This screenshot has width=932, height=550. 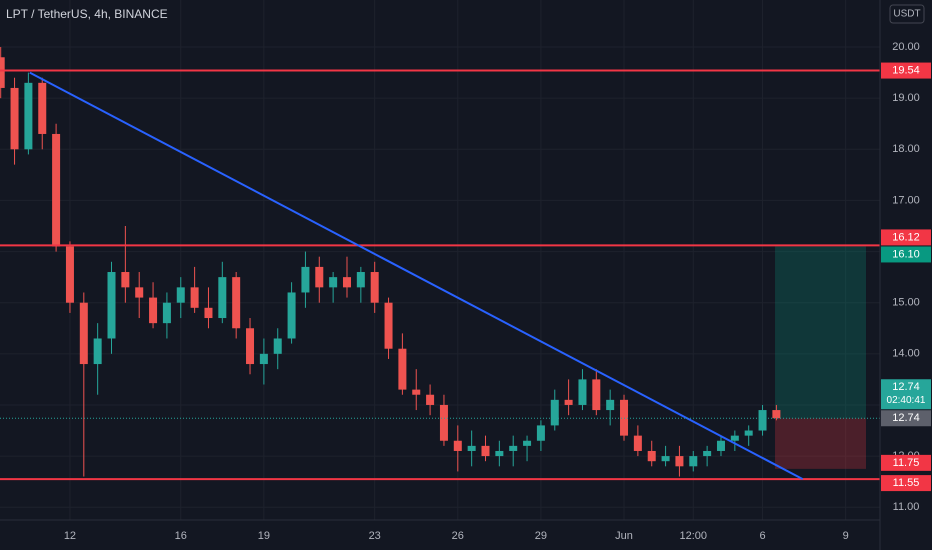 What do you see at coordinates (821, 443) in the screenshot?
I see `position-stop-zone` at bounding box center [821, 443].